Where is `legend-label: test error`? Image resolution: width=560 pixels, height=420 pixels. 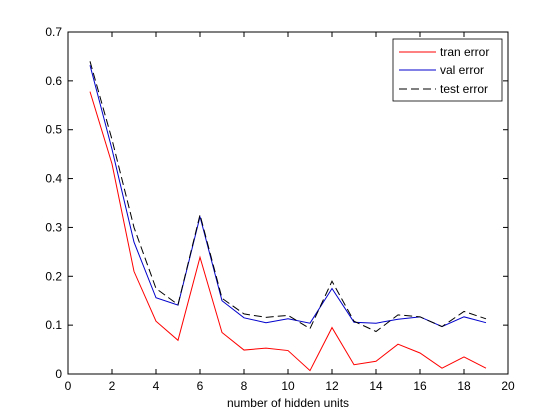 legend-label: test error is located at coordinates (464, 89).